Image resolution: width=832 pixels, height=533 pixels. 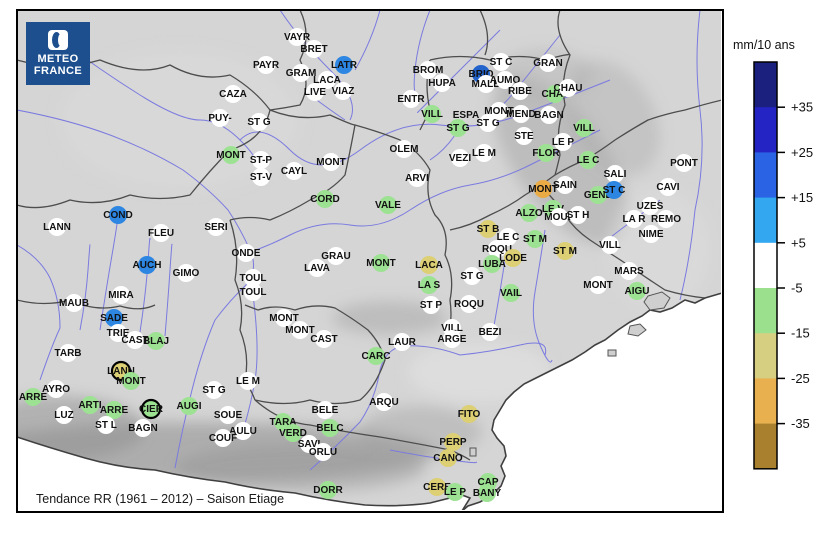 I want to click on station-label: SERI, so click(x=216, y=227).